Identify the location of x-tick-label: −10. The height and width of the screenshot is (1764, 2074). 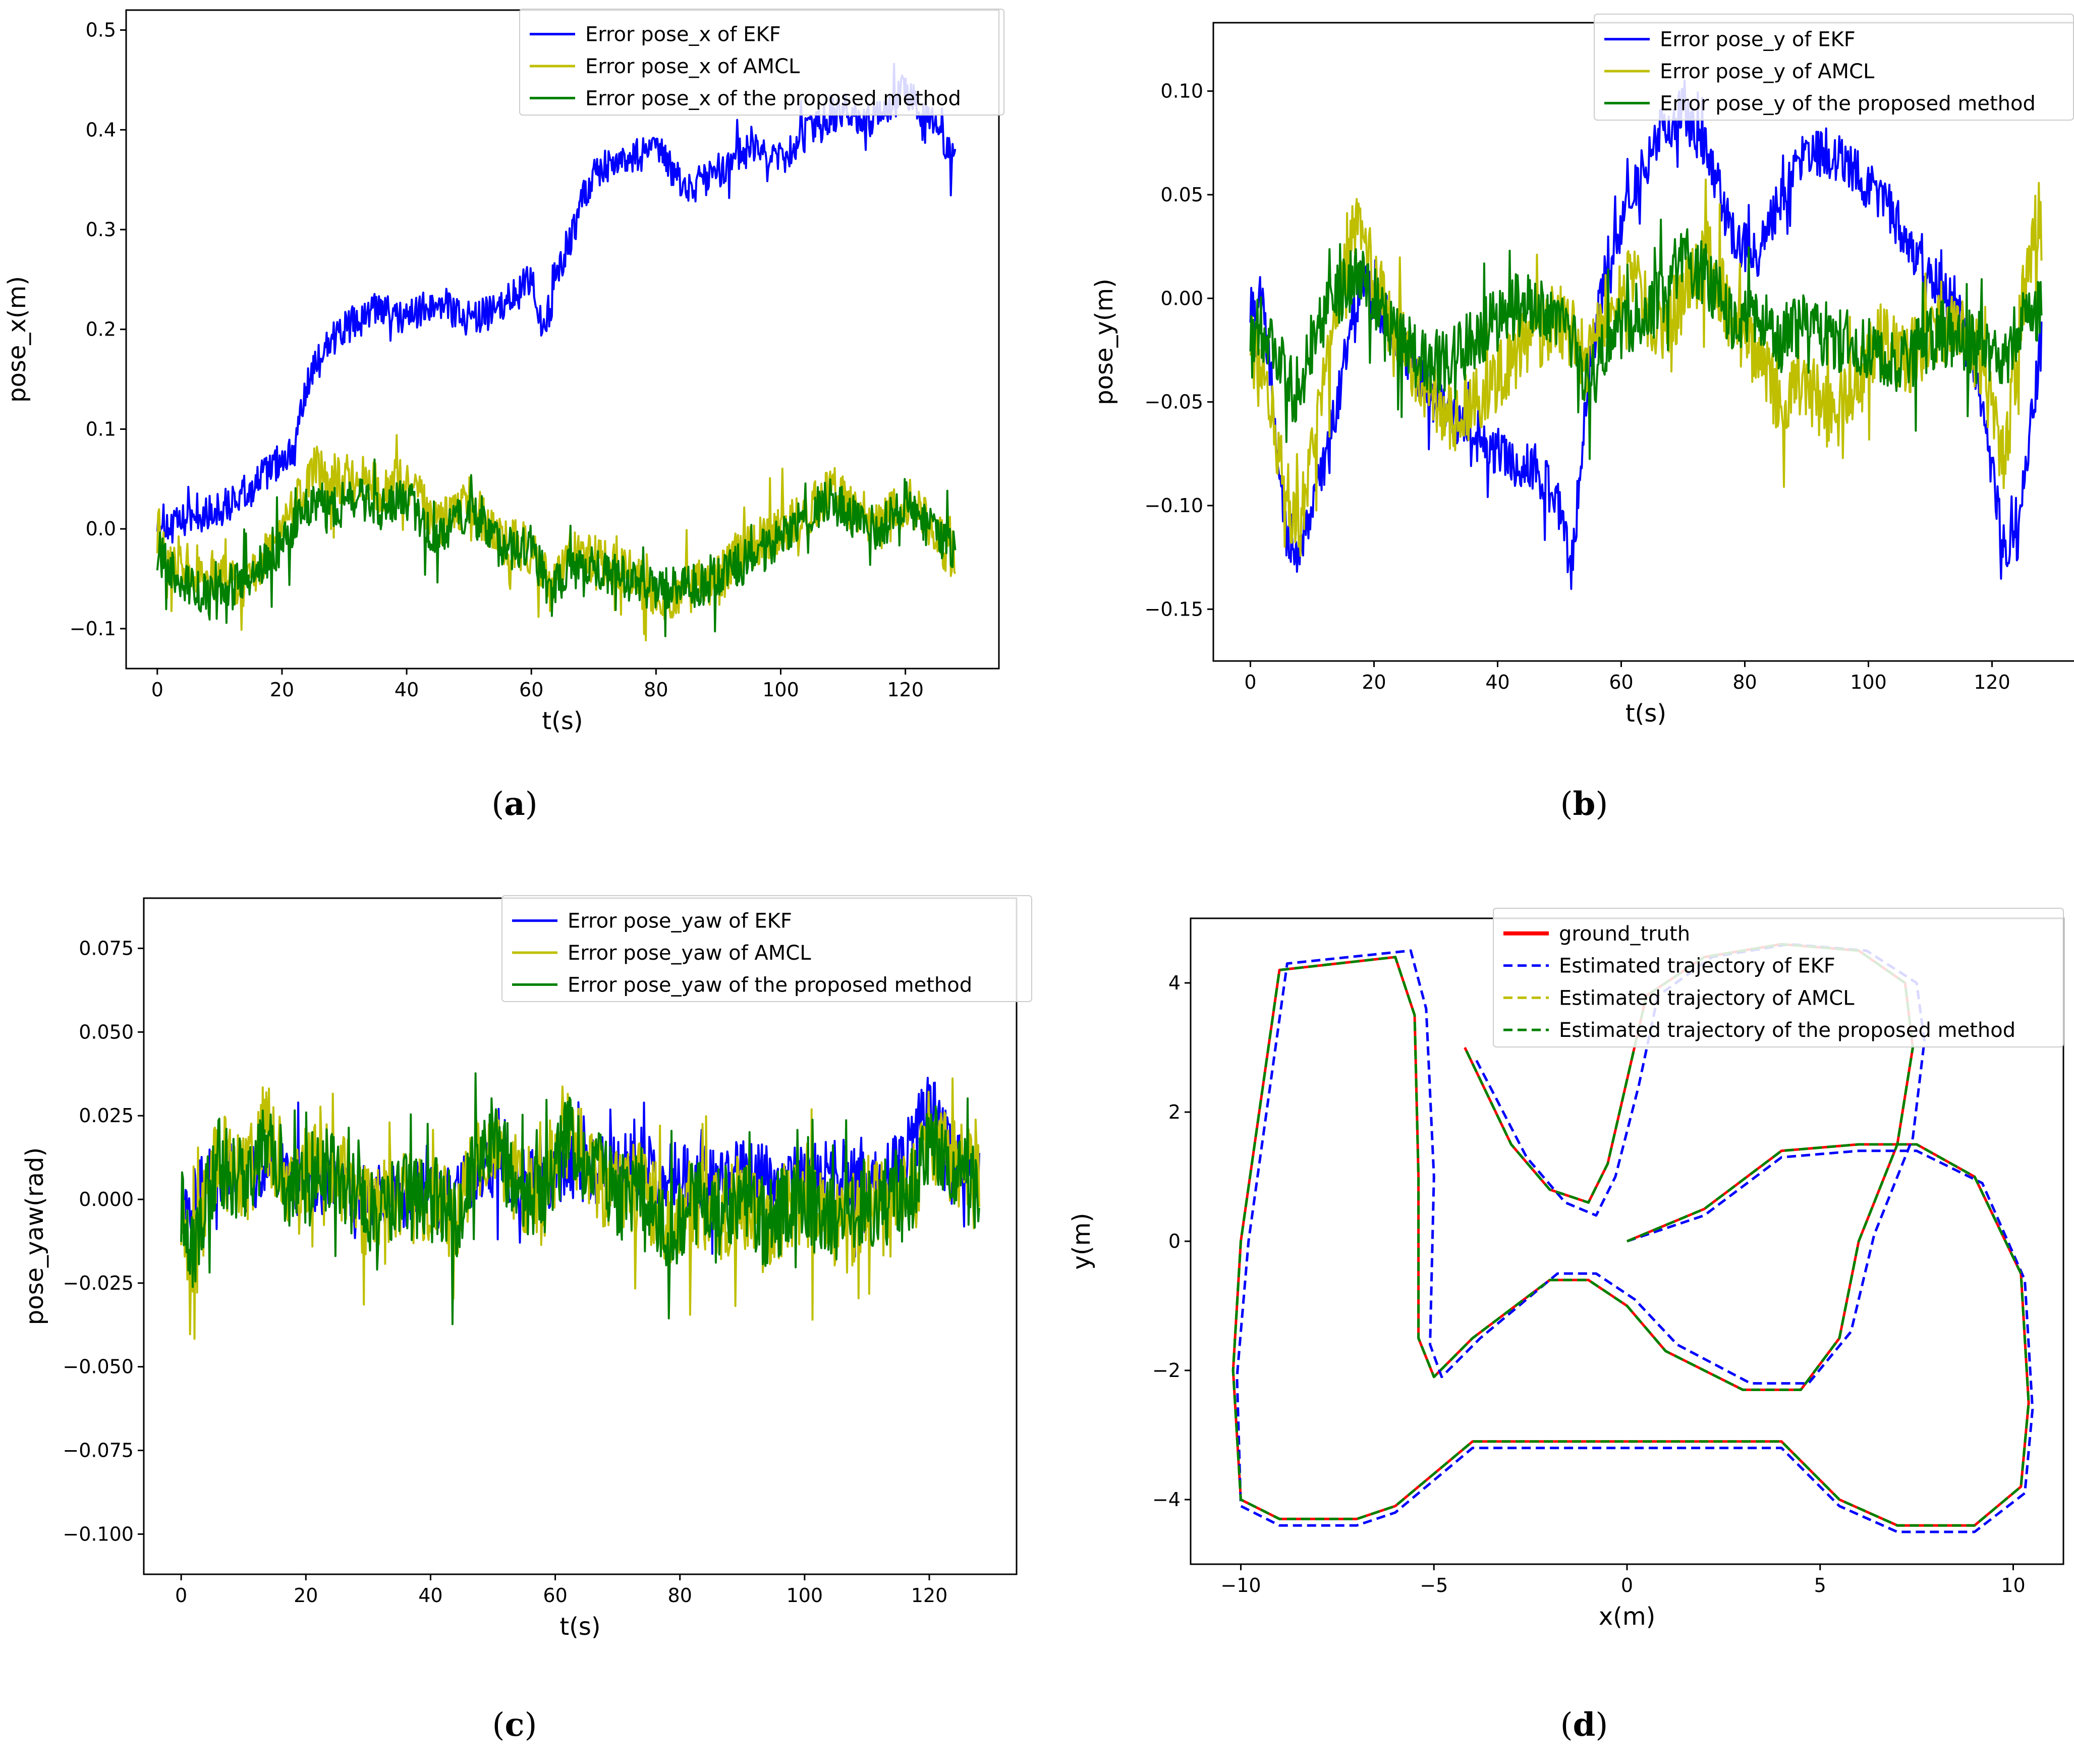
(1240, 1585).